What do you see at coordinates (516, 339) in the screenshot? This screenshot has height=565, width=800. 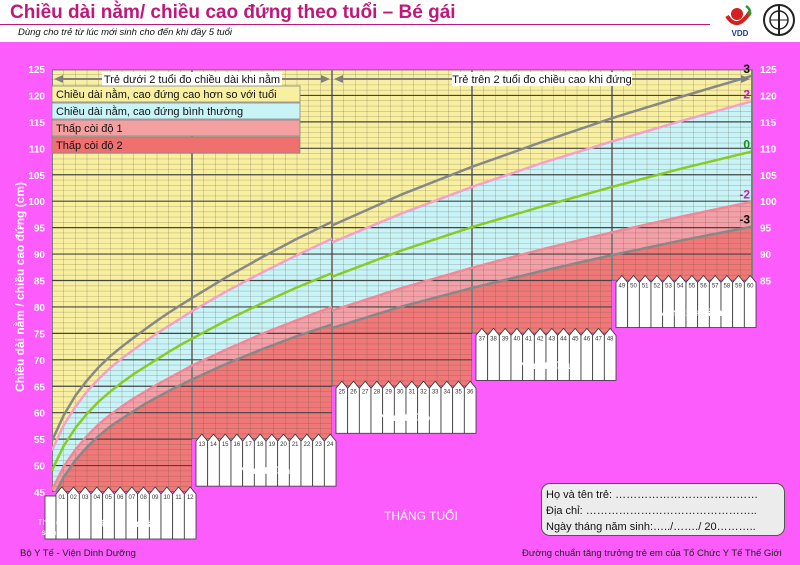 I see `month-tick-label: 40` at bounding box center [516, 339].